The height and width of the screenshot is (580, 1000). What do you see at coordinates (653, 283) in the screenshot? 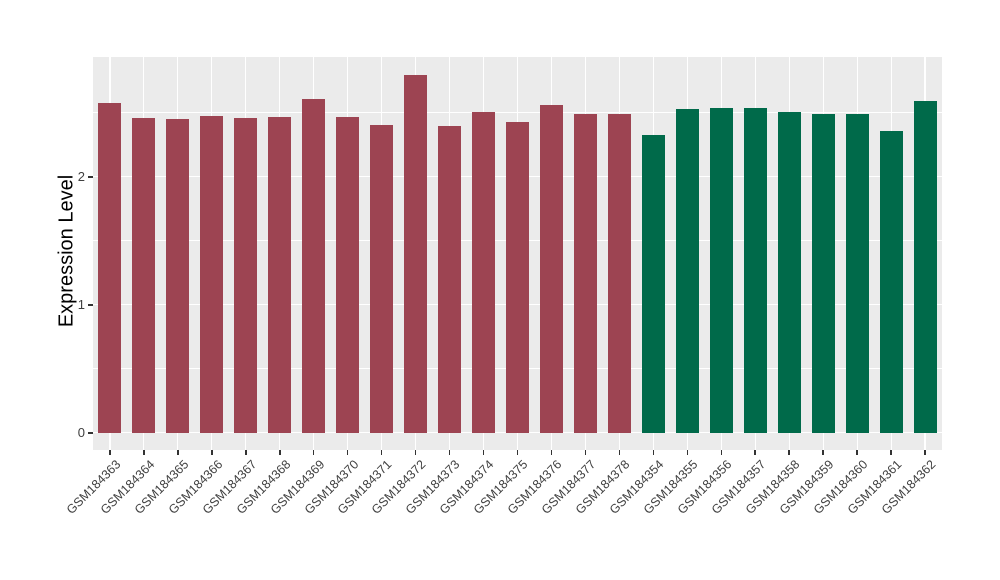
I see `bar-GSM184354` at bounding box center [653, 283].